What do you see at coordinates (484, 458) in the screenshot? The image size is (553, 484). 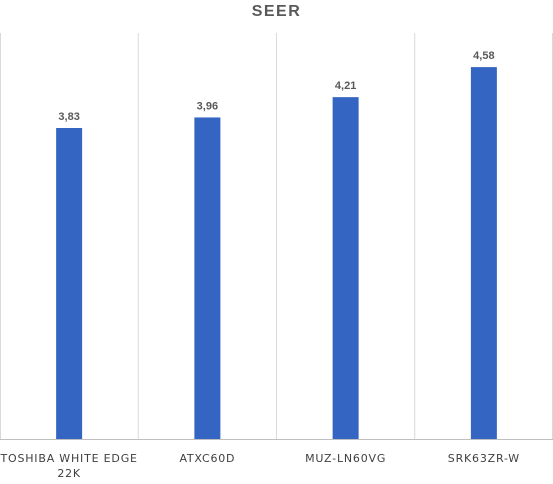 I see `category-label: SRK63ZR-W` at bounding box center [484, 458].